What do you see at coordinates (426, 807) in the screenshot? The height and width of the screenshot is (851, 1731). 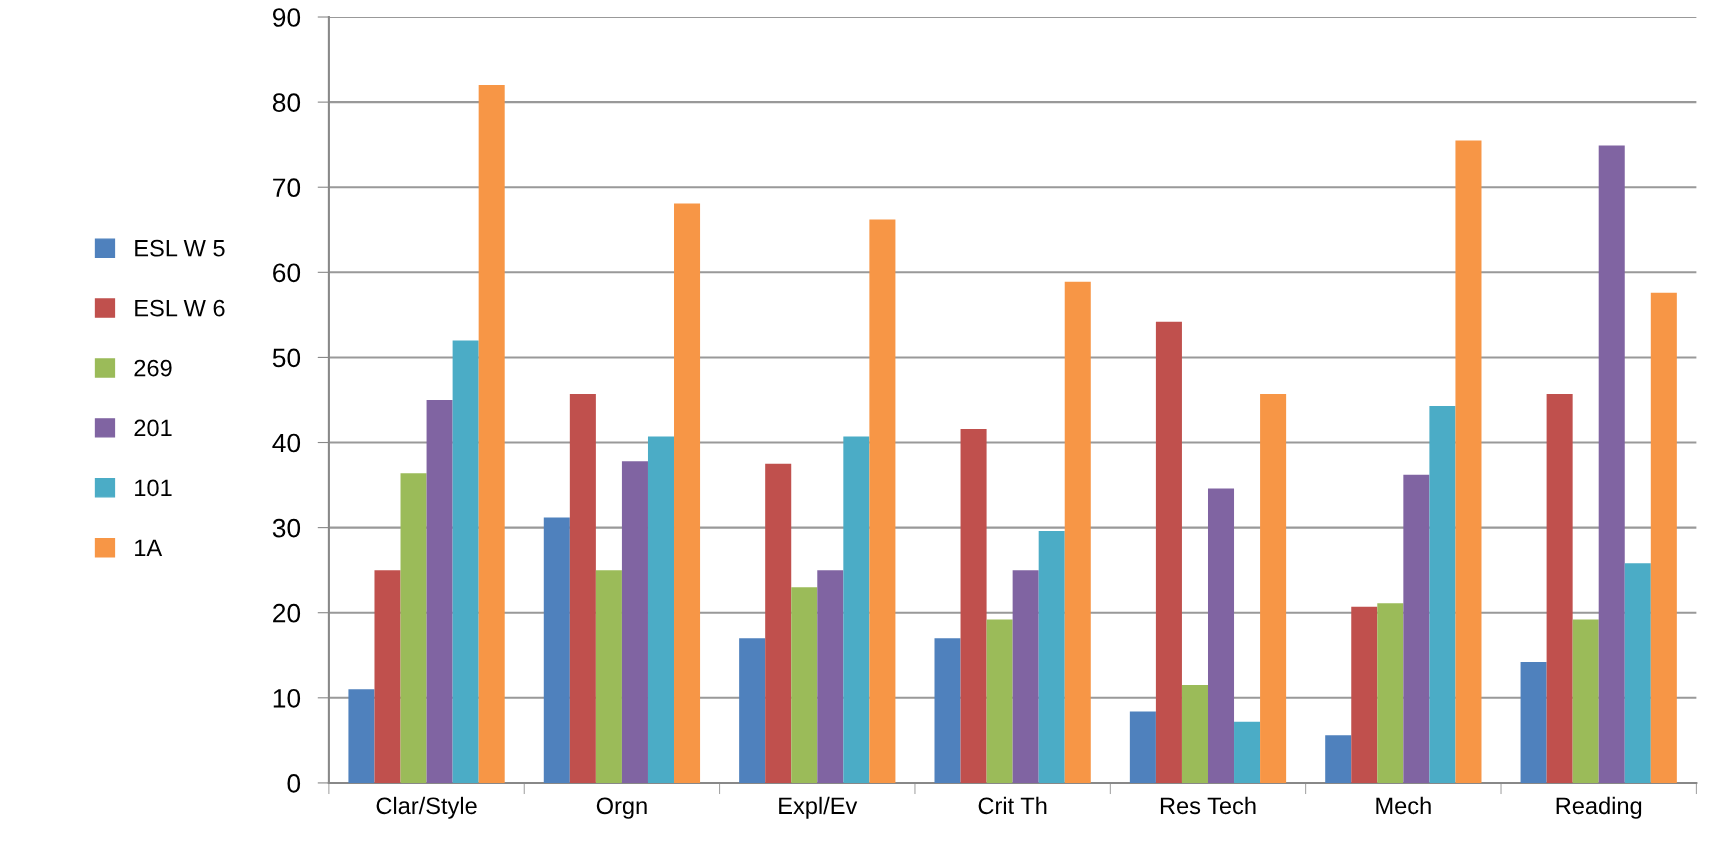 I see `x-tick-label: Clar/Style` at bounding box center [426, 807].